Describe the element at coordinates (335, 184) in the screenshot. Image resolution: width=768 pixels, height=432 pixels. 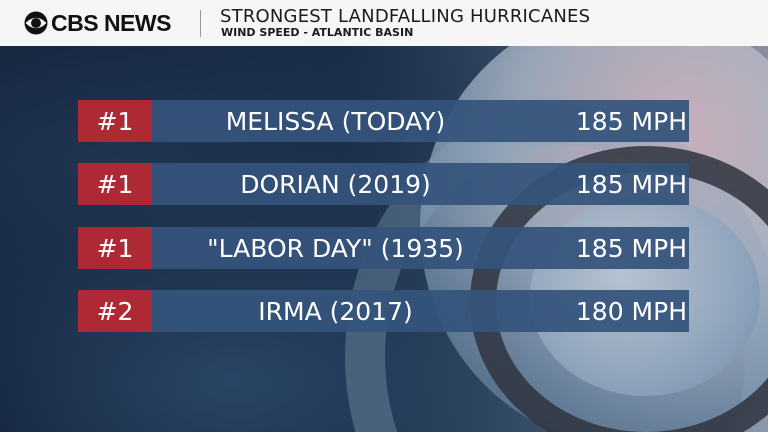
I see `hurricane-name: DORIAN (2019)` at that location.